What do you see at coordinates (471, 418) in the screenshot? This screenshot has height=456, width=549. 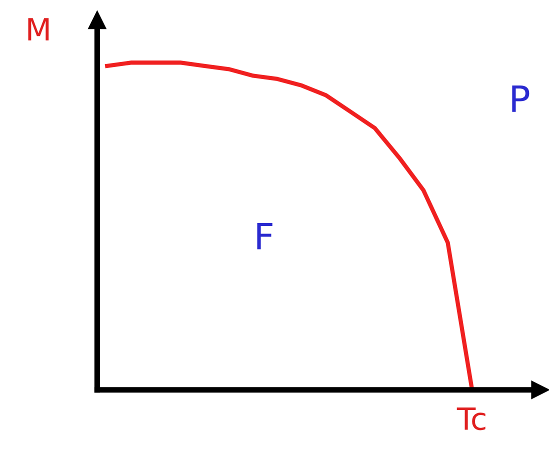 I see `text: Tc` at bounding box center [471, 418].